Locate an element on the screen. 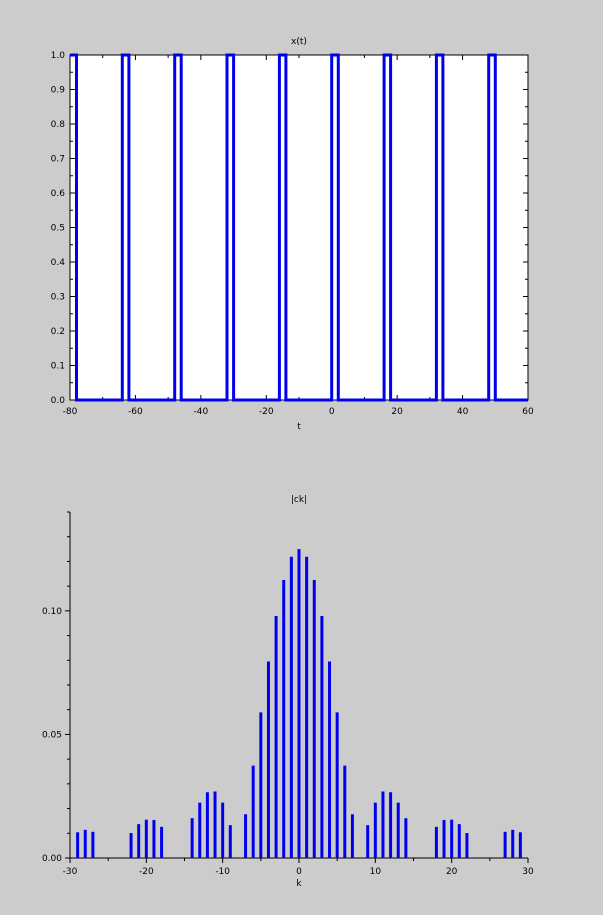 This screenshot has width=603, height=915. signal-y-tick-label: 0.5 is located at coordinates (58, 229).